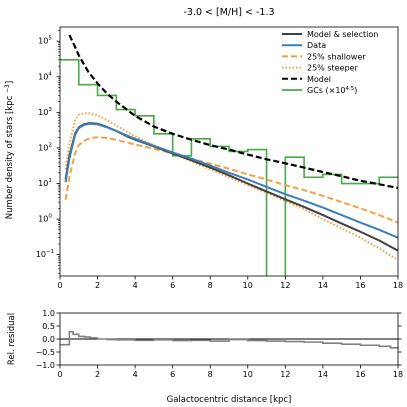 This screenshot has height=407, width=407. I want to click on main-y-tick-label: 10⁵, so click(45, 41).